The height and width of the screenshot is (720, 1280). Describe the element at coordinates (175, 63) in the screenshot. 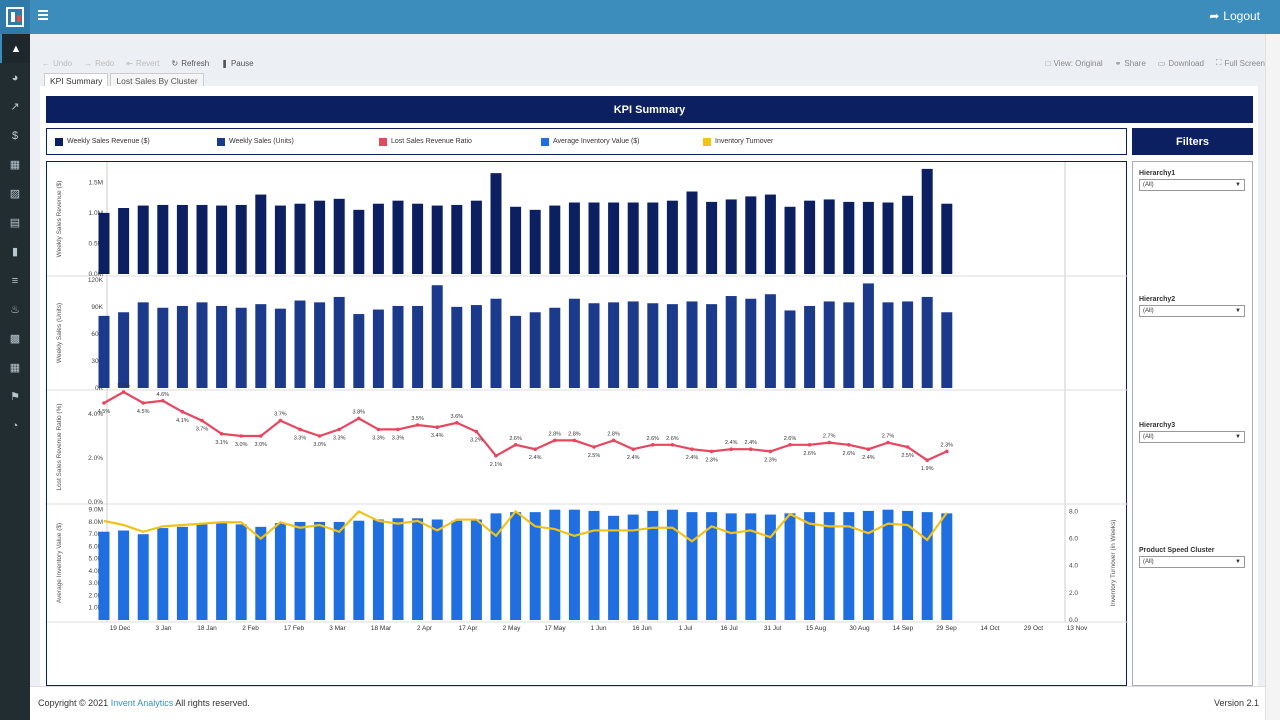

I see `refresh-icon: ↻` at that location.